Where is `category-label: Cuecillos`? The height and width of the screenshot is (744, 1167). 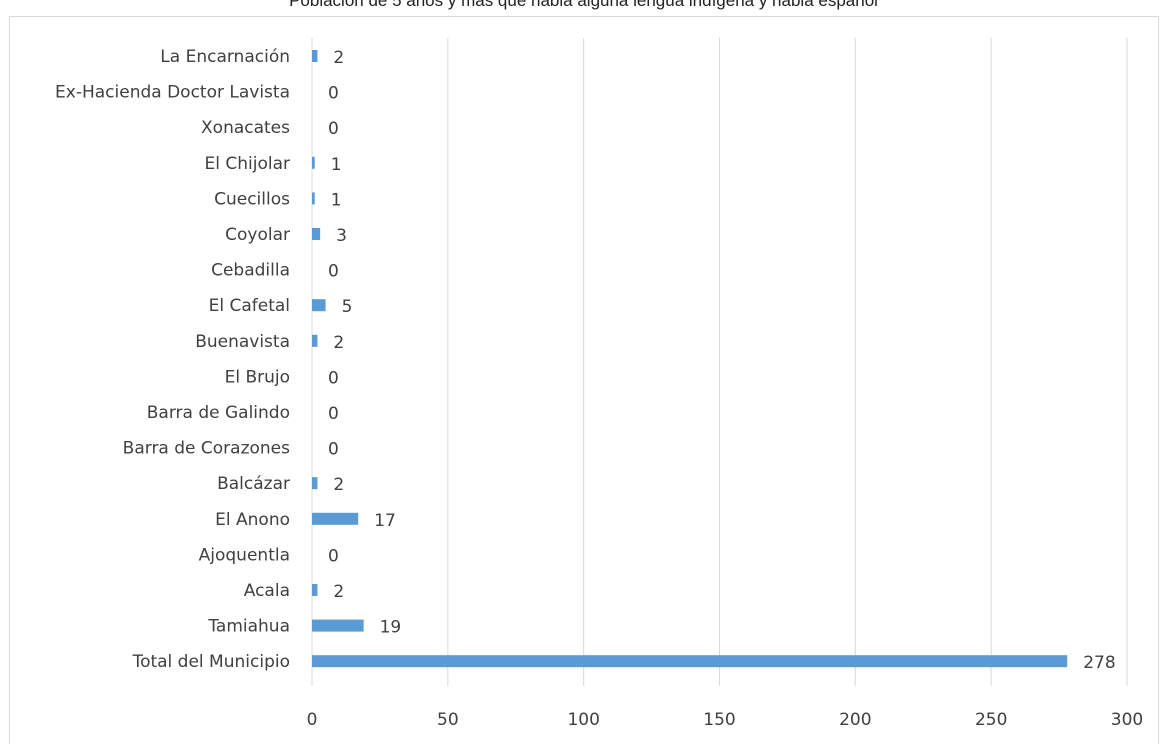 category-label: Cuecillos is located at coordinates (252, 199).